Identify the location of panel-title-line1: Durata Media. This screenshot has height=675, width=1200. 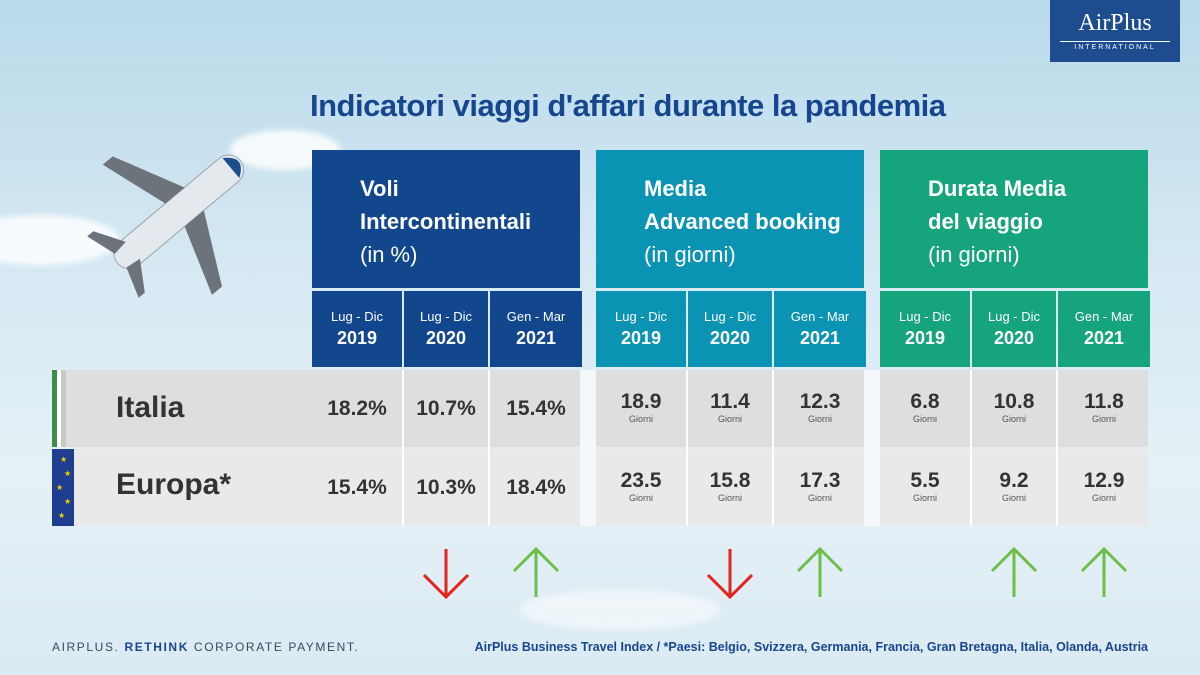
(997, 188).